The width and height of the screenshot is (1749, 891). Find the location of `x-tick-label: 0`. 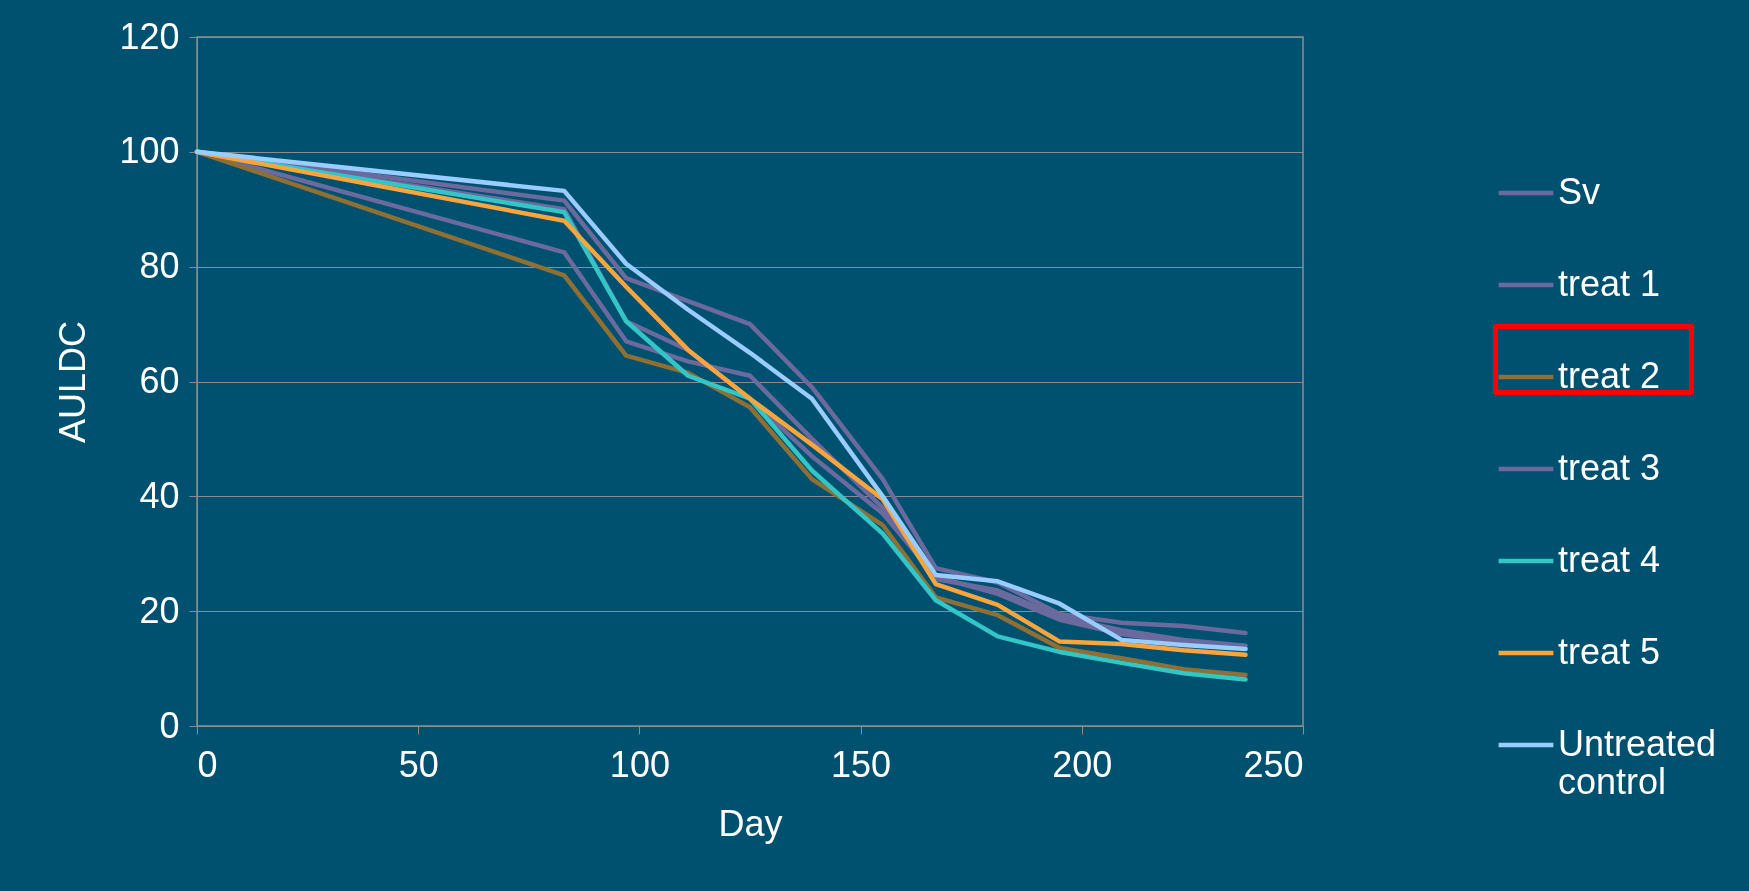

x-tick-label: 0 is located at coordinates (207, 764).